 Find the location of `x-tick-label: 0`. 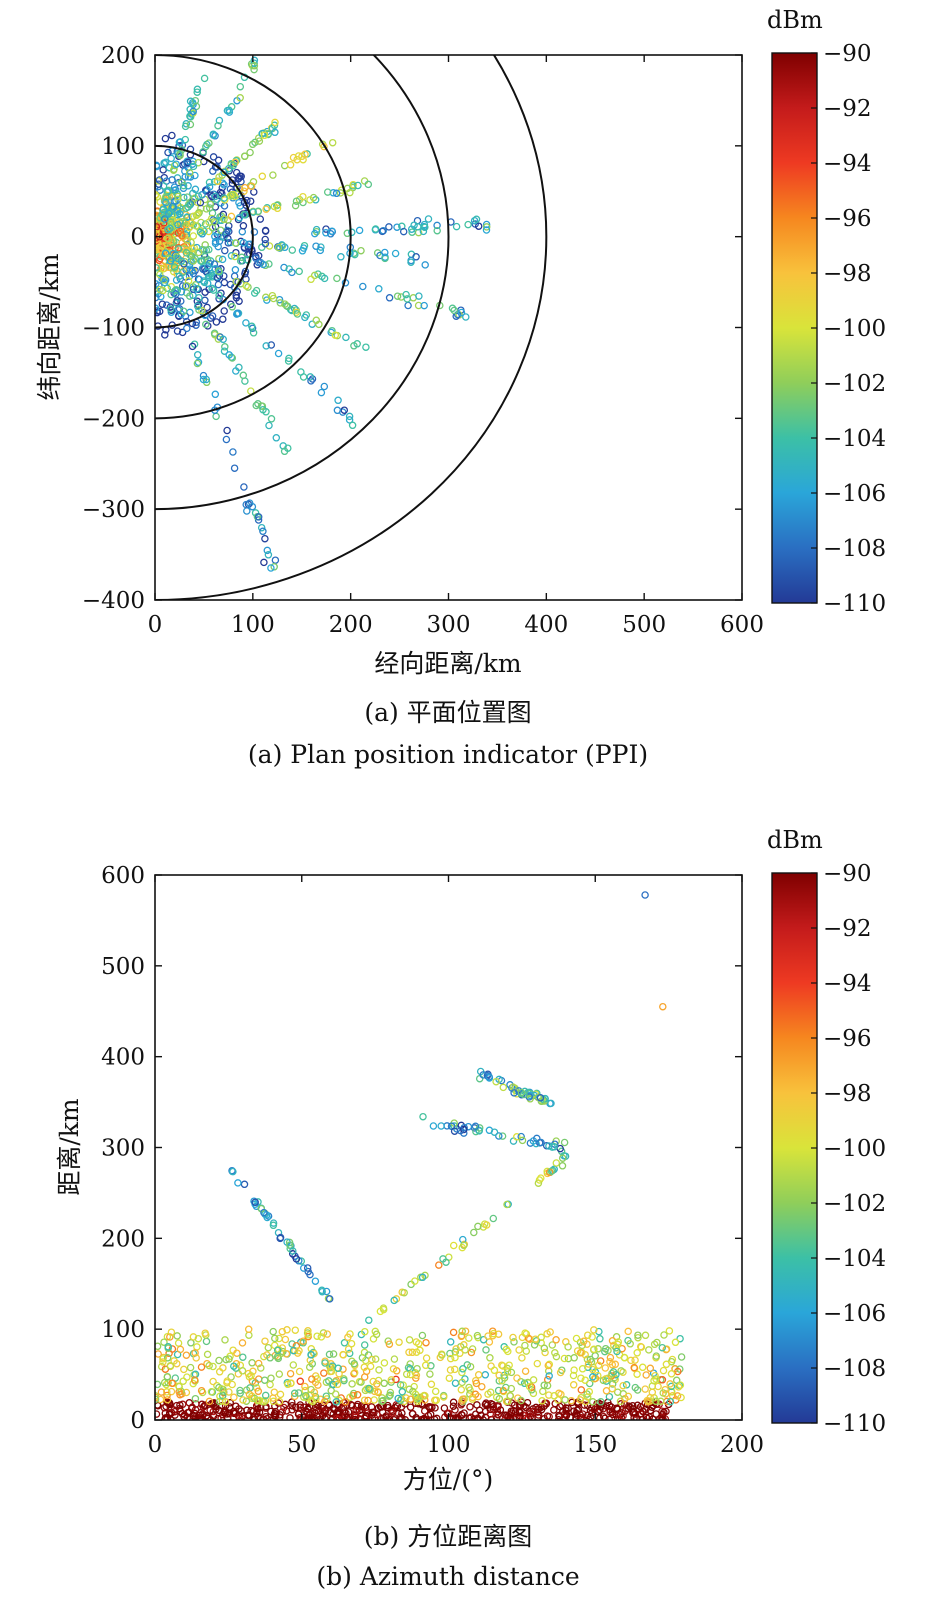

x-tick-label: 0 is located at coordinates (155, 625).